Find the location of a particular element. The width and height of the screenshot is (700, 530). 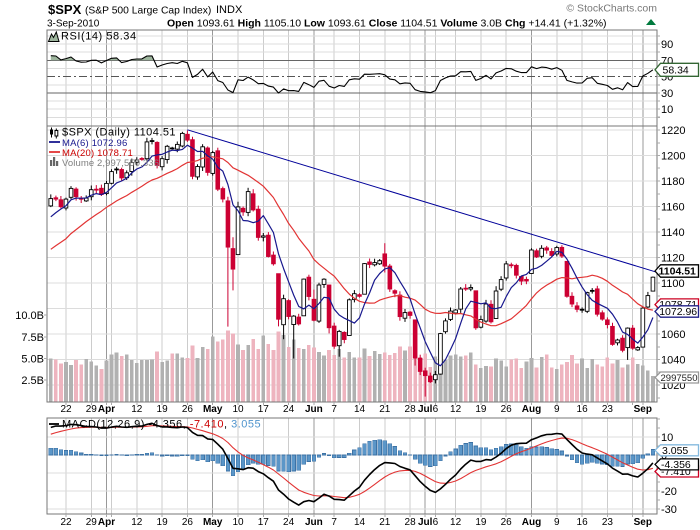

svg-text: -4.356 is located at coordinates (676, 465).